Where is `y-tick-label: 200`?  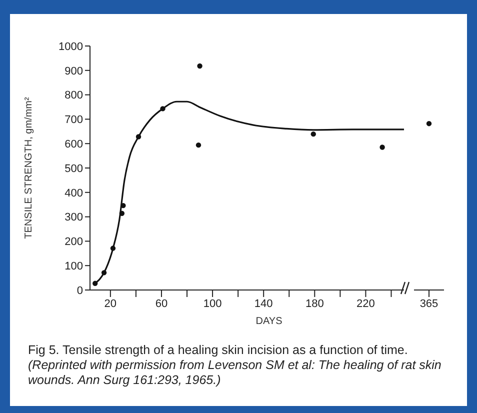
y-tick-label: 200 is located at coordinates (73, 242).